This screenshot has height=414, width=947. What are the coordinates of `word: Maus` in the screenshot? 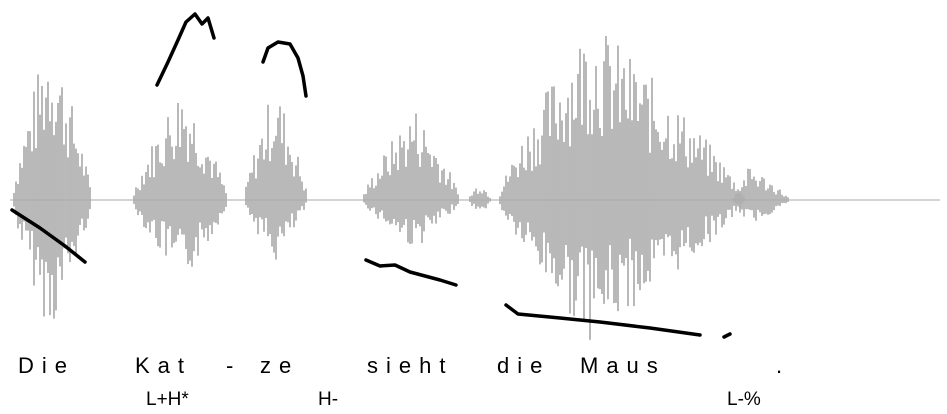 It's located at (623, 365).